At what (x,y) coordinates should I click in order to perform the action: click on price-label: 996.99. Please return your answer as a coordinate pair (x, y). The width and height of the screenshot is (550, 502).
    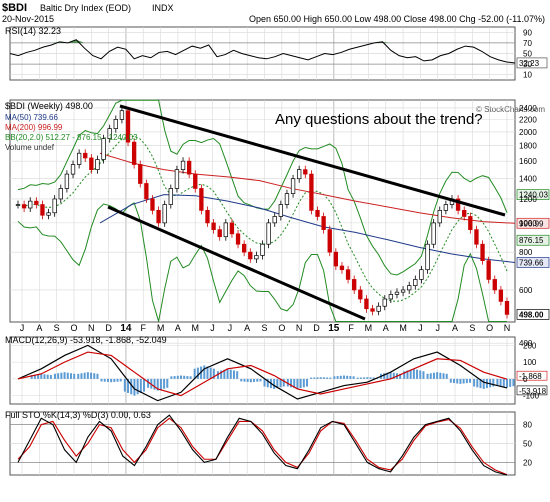
    Looking at the image, I should click on (531, 223).